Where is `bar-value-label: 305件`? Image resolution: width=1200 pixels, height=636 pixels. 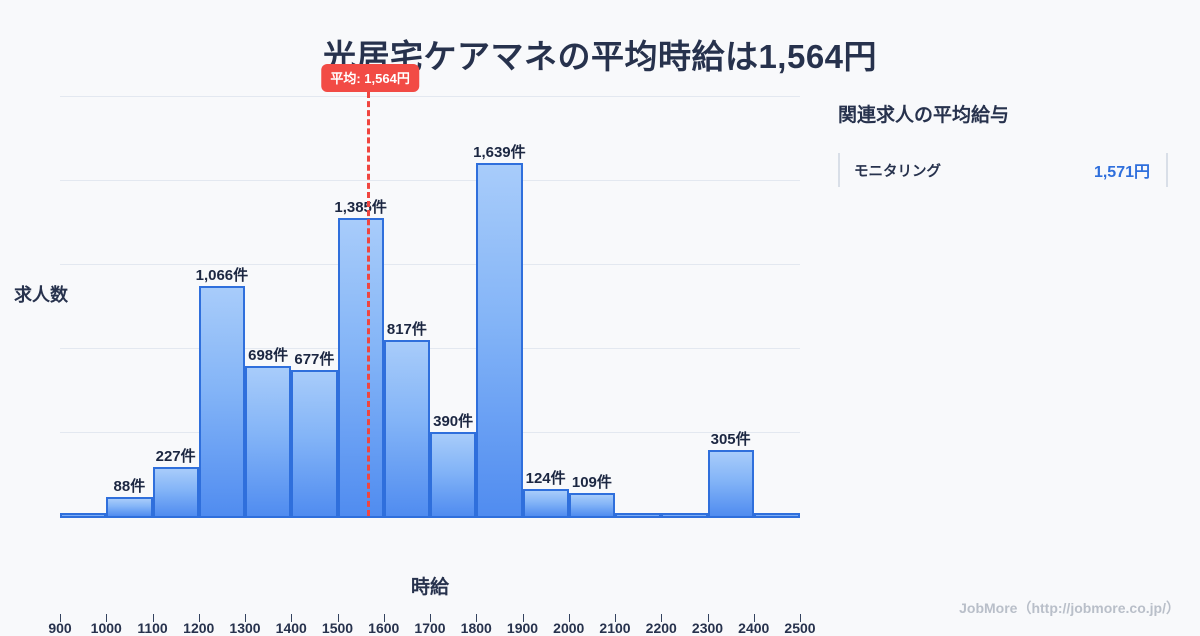 bar-value-label: 305件 is located at coordinates (730, 440).